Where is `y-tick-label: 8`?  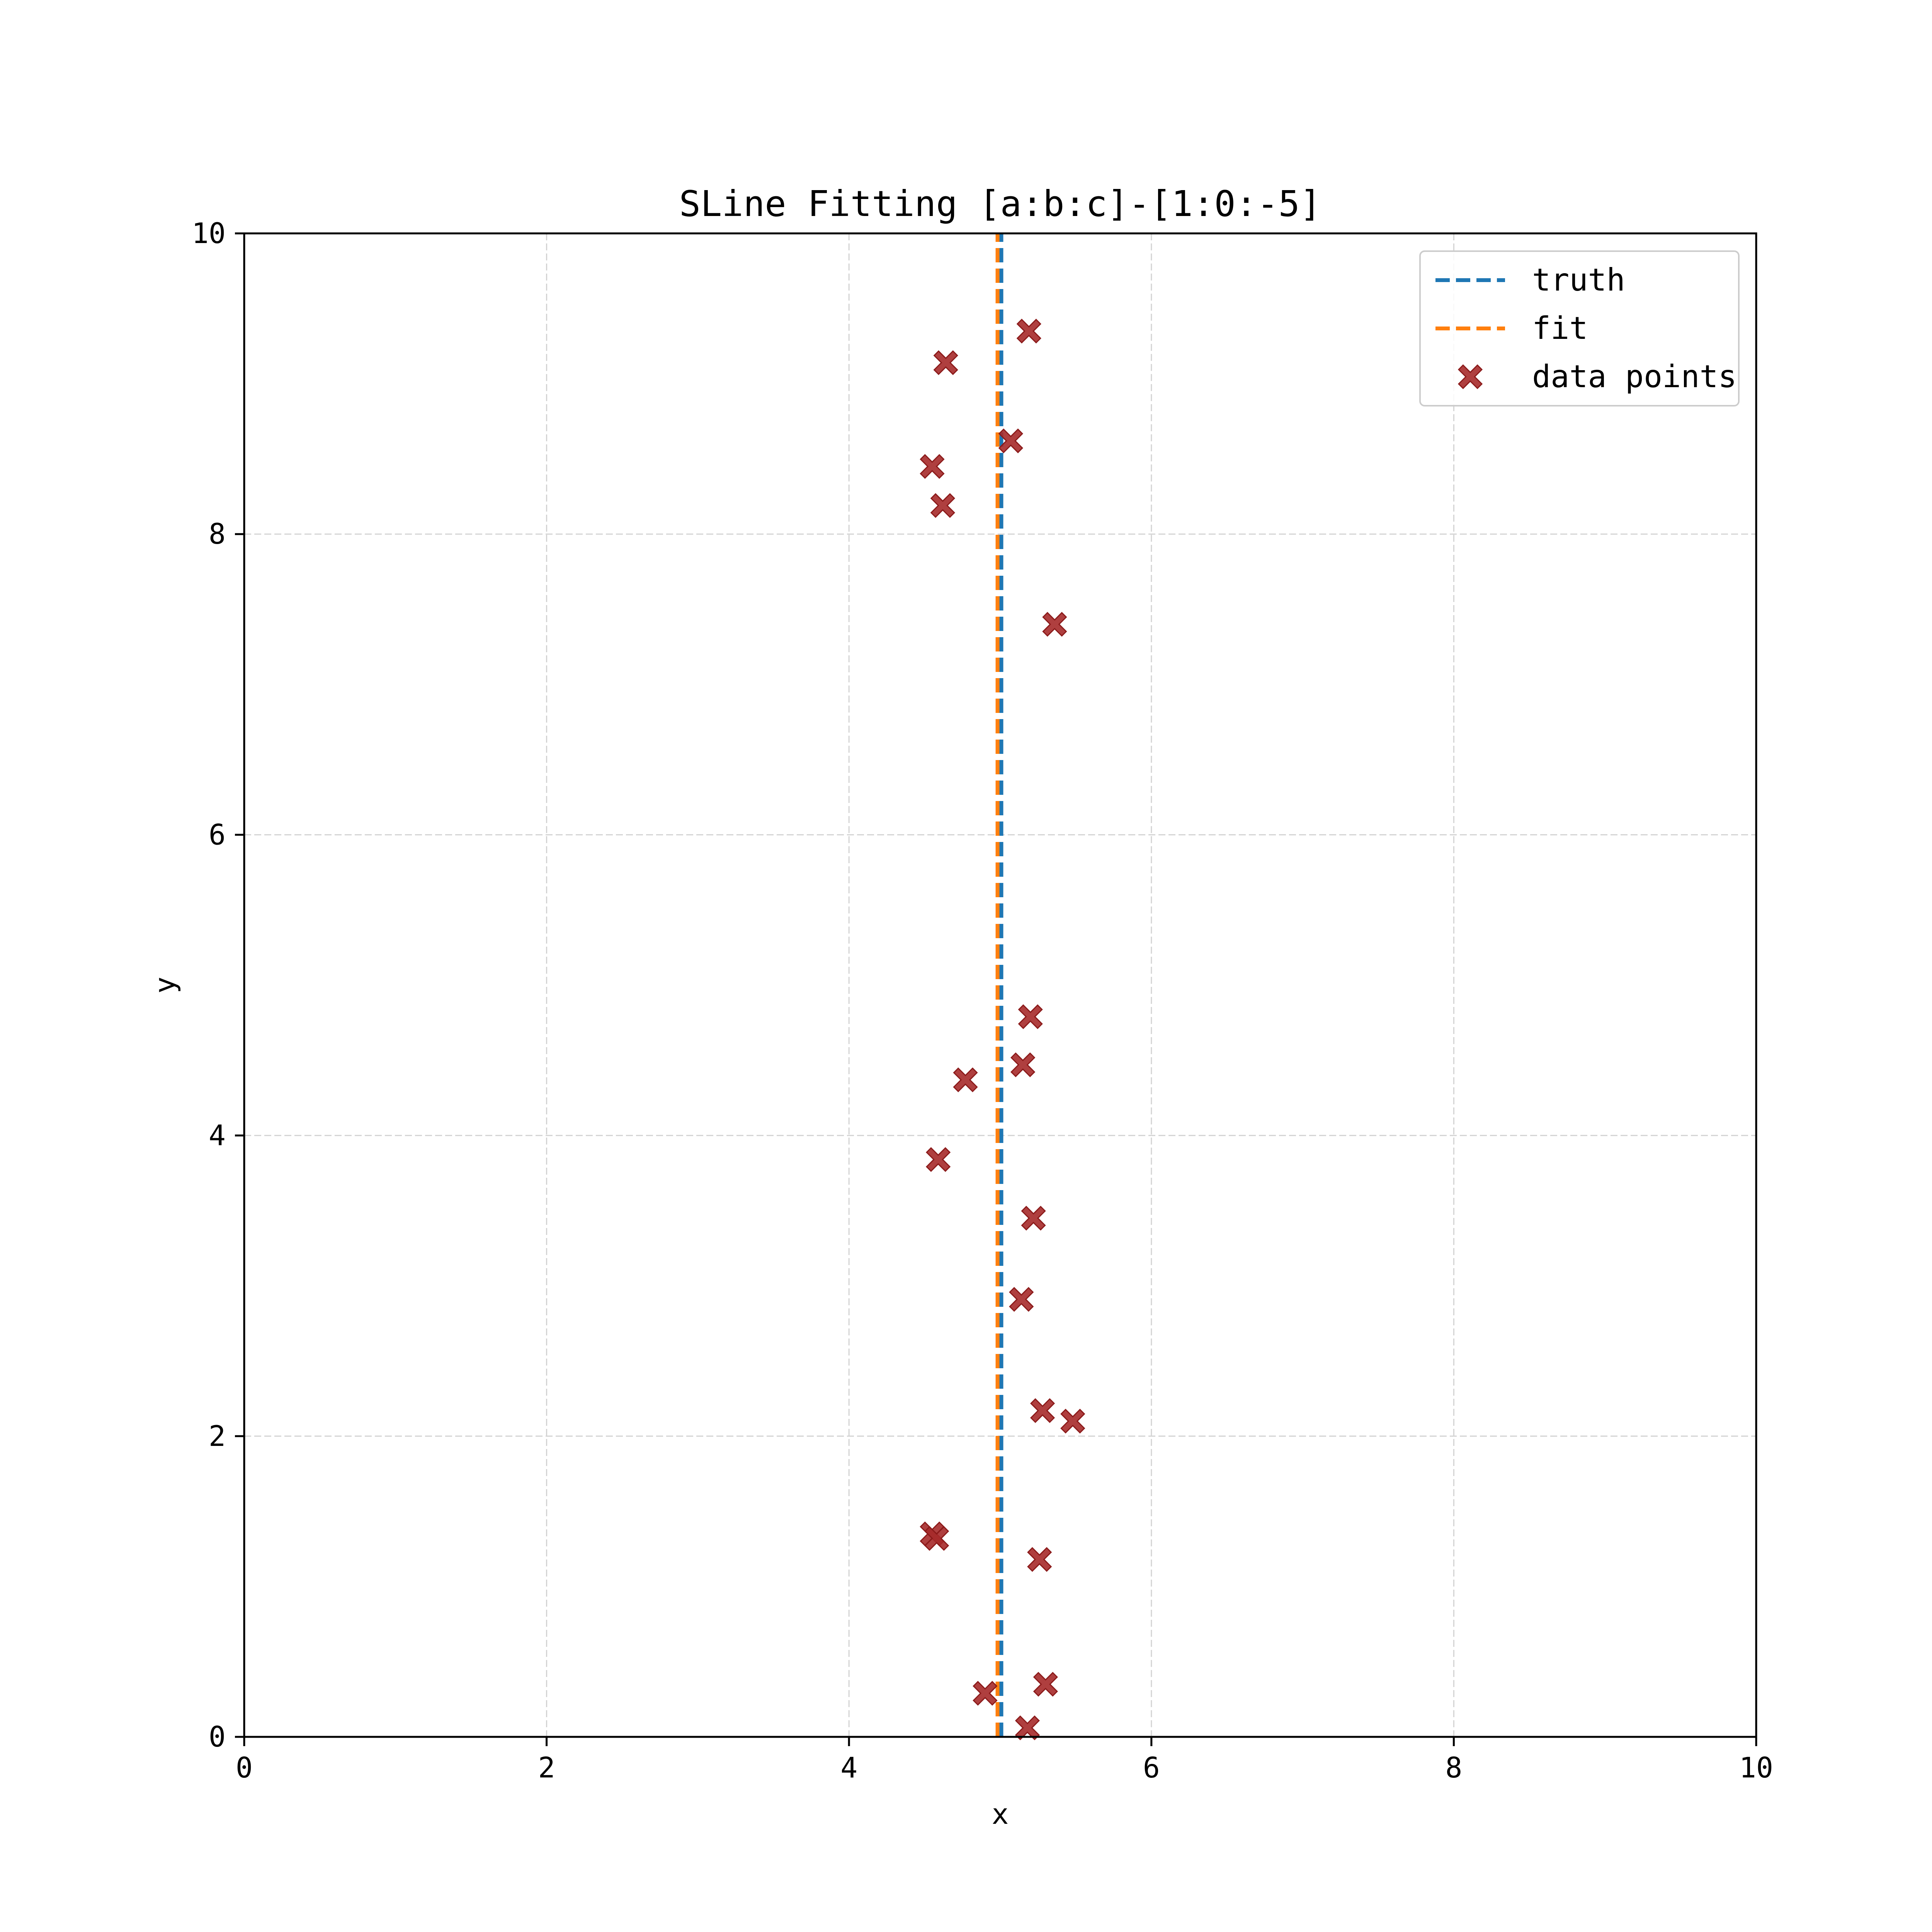 y-tick-label: 8 is located at coordinates (218, 535).